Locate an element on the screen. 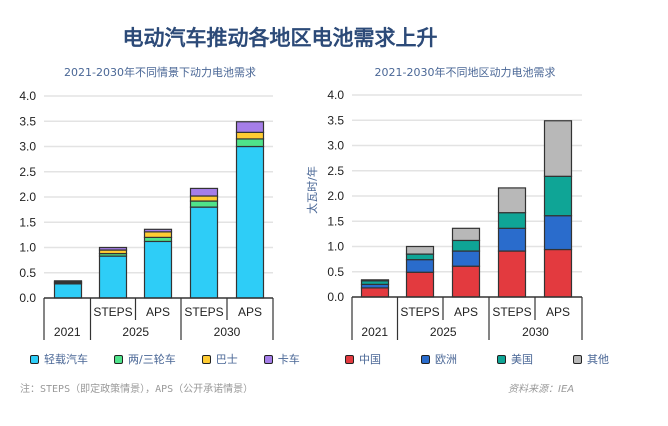  legend-left: 轻载汽车 两/三轮车 巴士 卡车 is located at coordinates (178, 359).